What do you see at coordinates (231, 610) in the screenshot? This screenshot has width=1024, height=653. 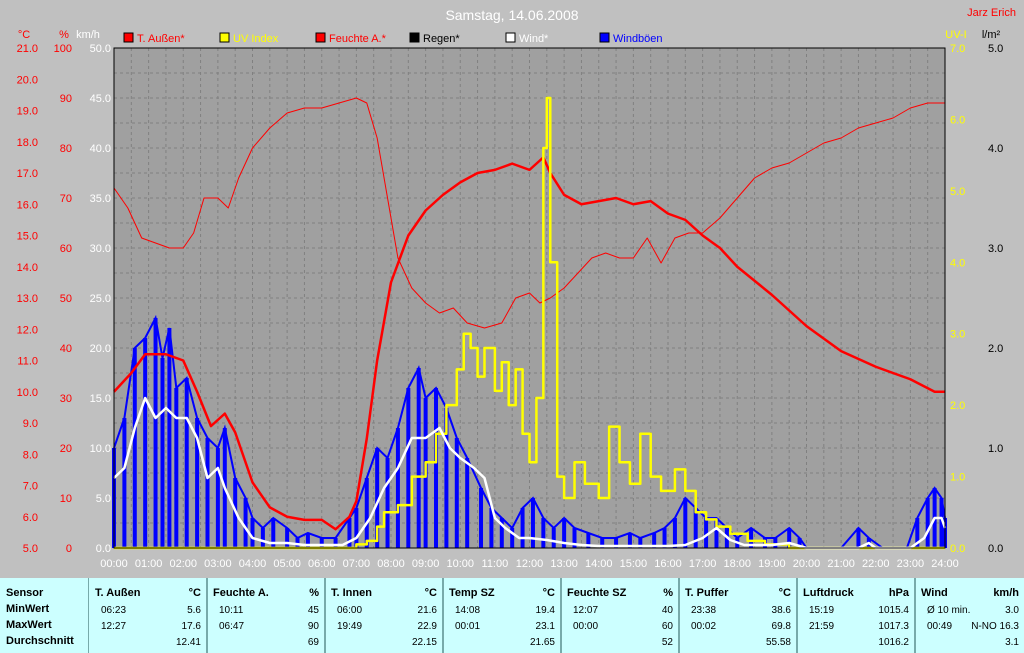 I see `stats-min-time: 10:11` at bounding box center [231, 610].